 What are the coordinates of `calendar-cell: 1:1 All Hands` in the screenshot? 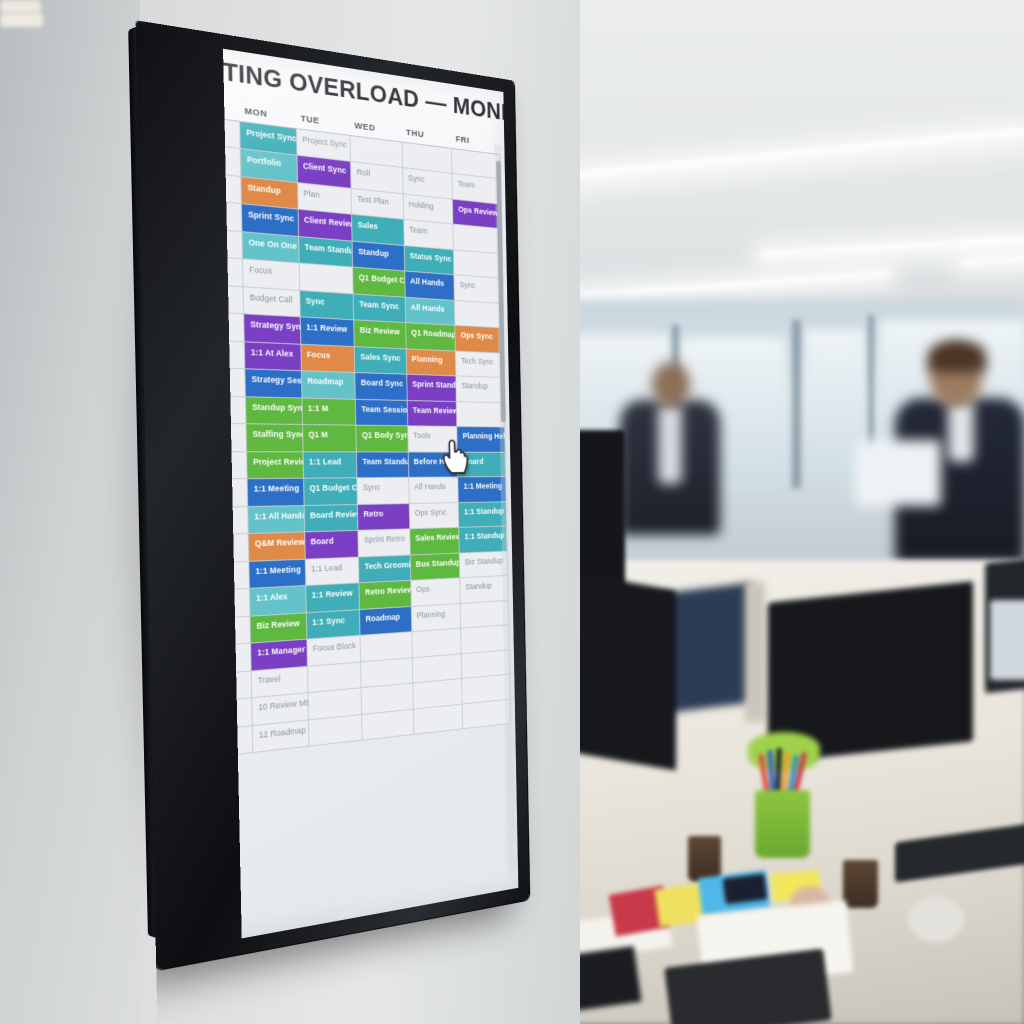 It's located at (276, 519).